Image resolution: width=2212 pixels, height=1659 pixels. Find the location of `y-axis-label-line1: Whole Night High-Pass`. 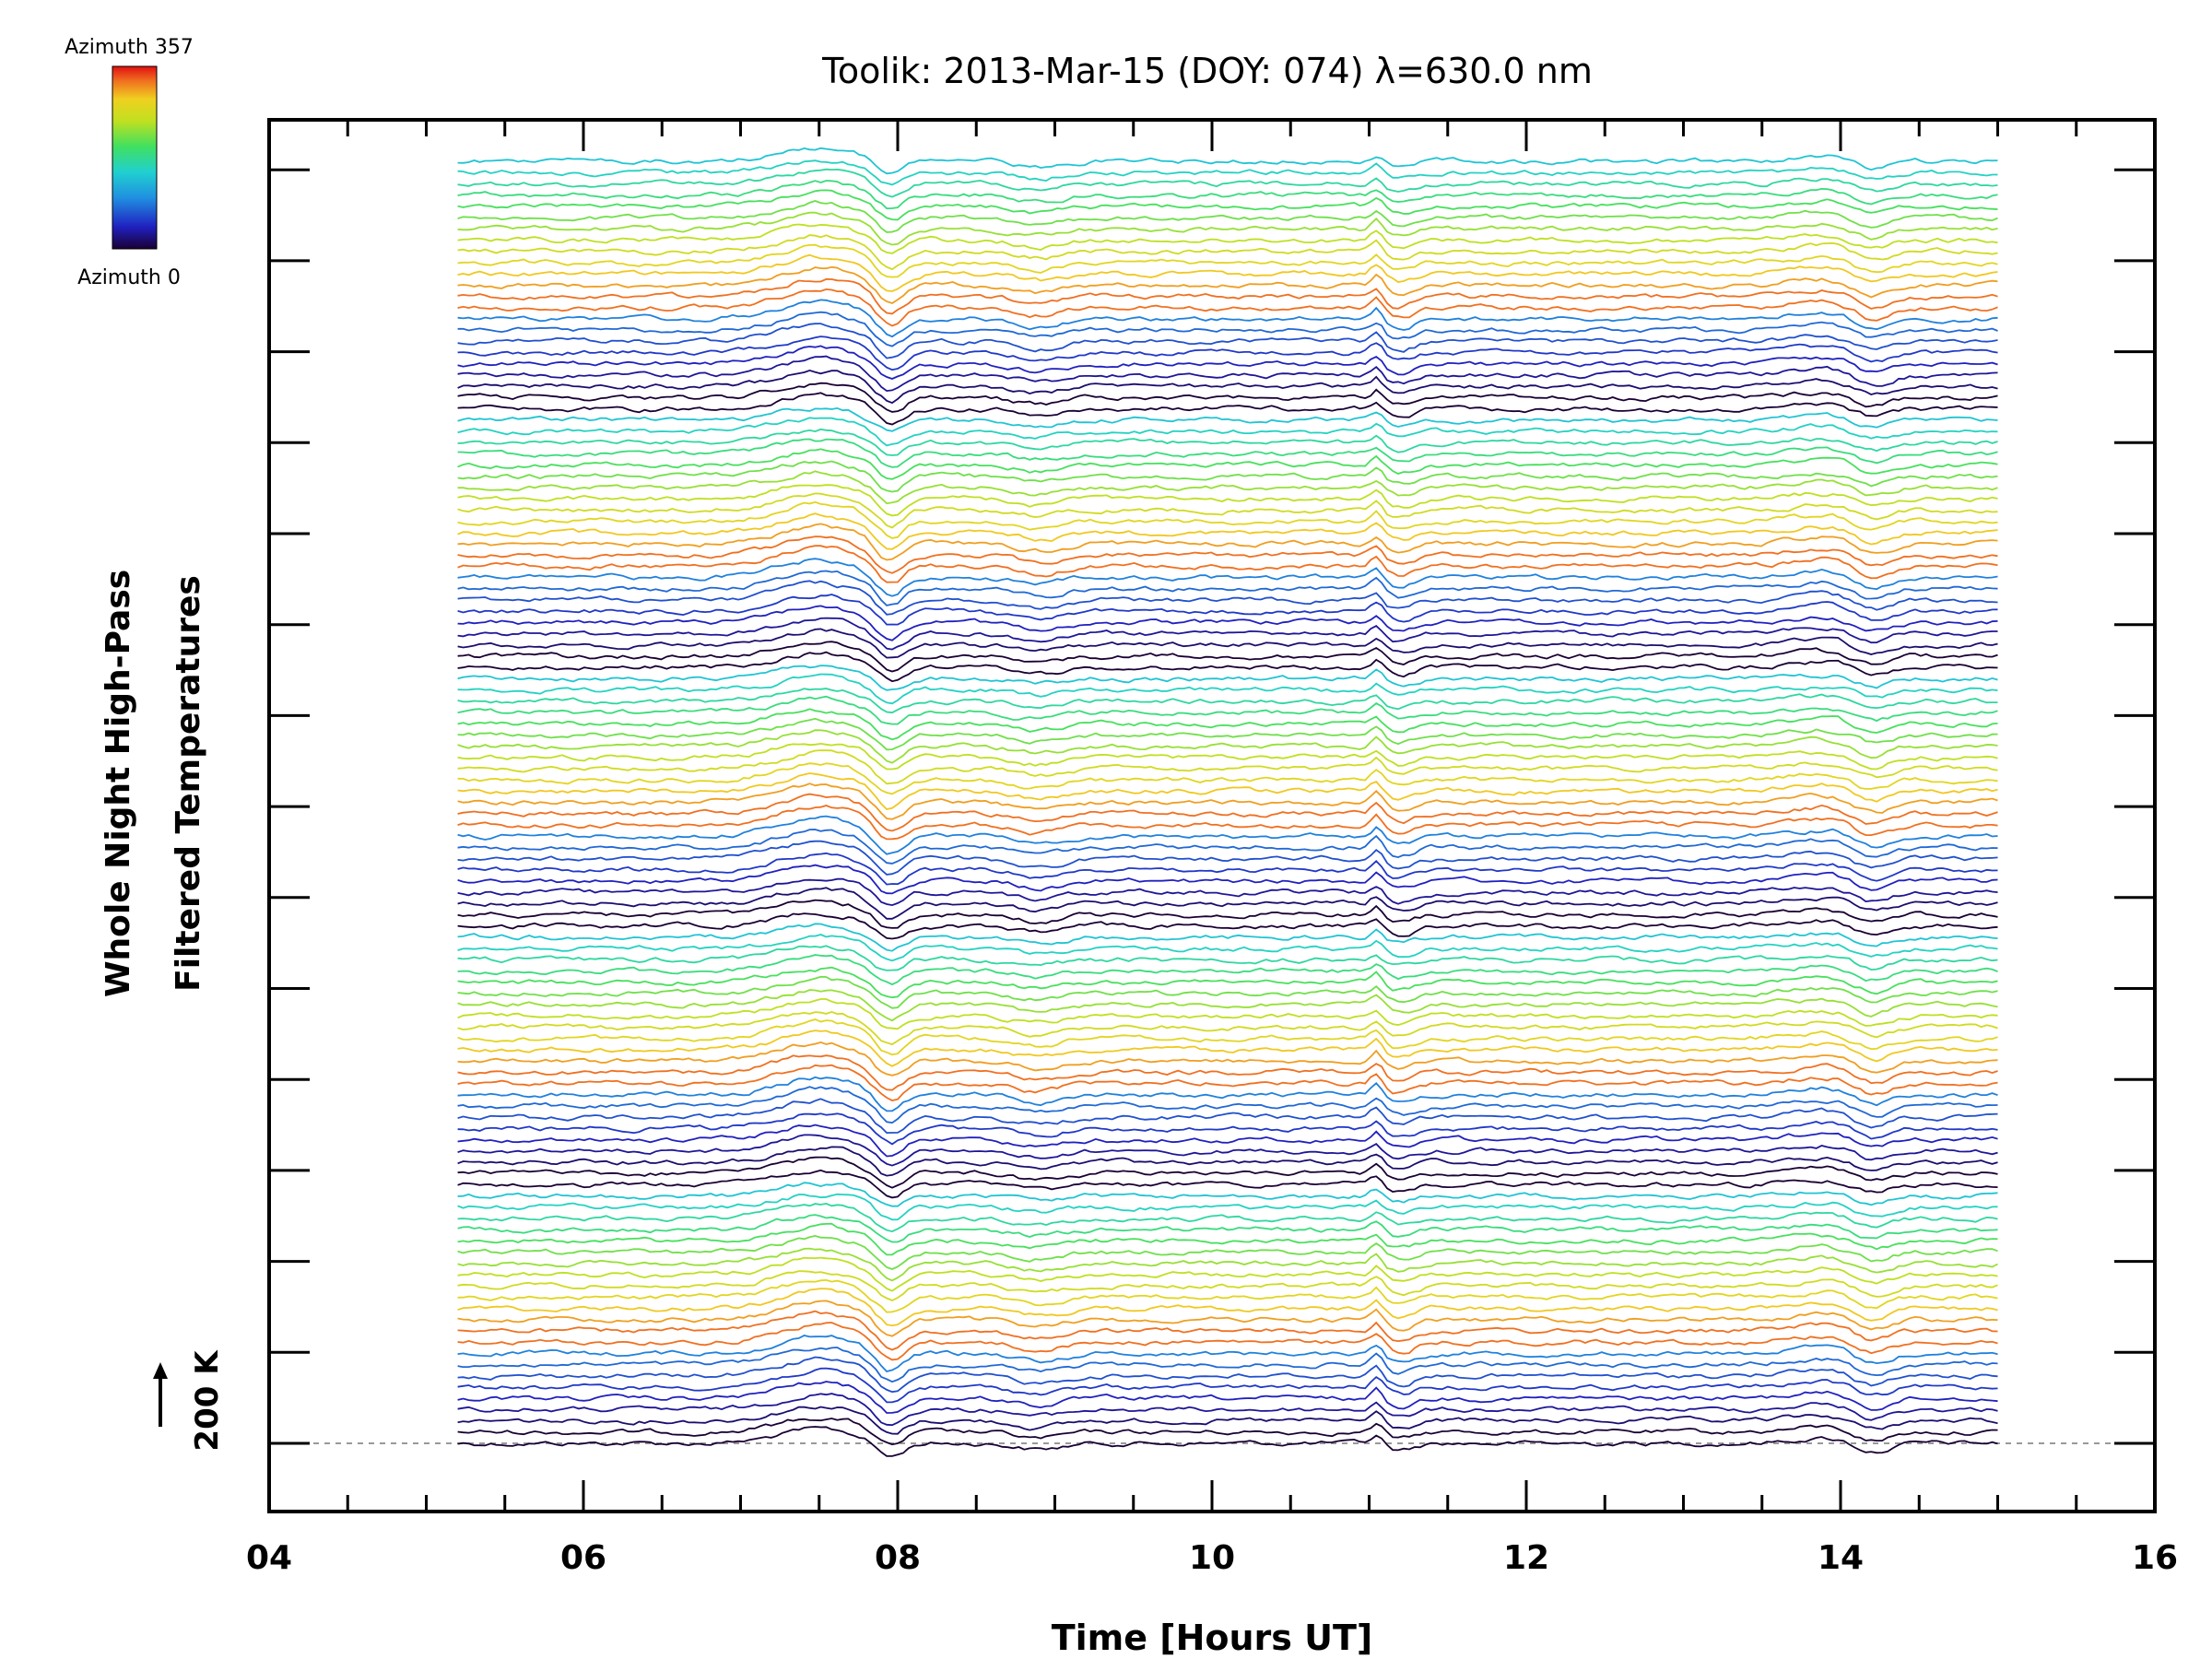

y-axis-label-line1: Whole Night High-Pass is located at coordinates (118, 783).